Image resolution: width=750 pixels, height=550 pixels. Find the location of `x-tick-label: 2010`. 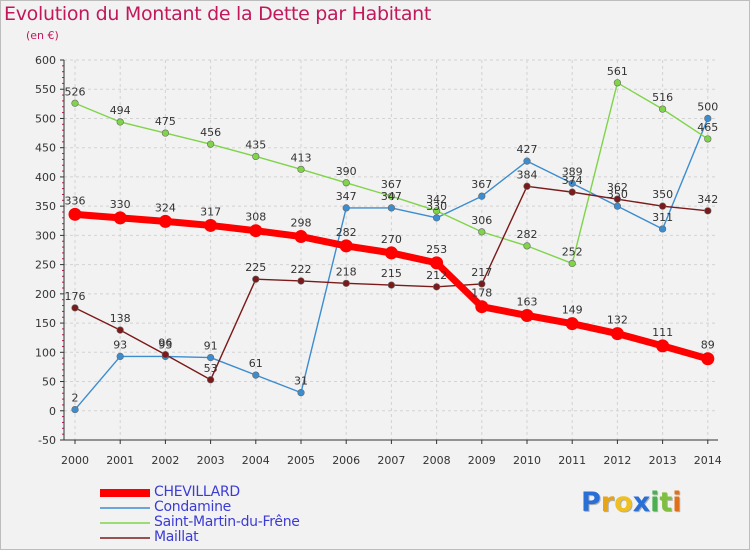

x-tick-label: 2010 is located at coordinates (527, 460).